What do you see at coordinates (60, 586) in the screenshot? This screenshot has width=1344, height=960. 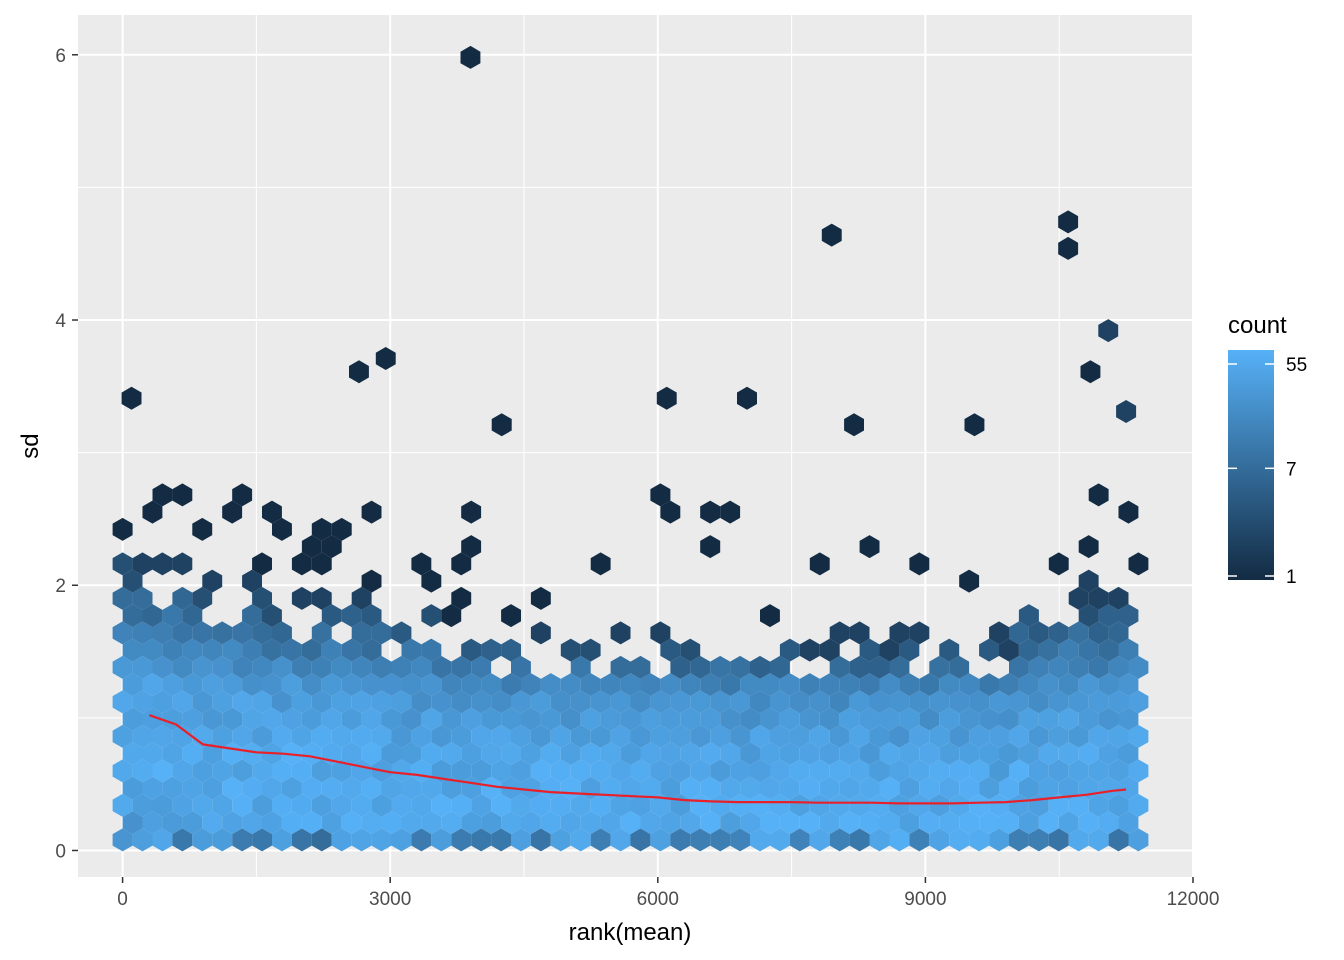 I see `y-tick-label: 2` at bounding box center [60, 586].